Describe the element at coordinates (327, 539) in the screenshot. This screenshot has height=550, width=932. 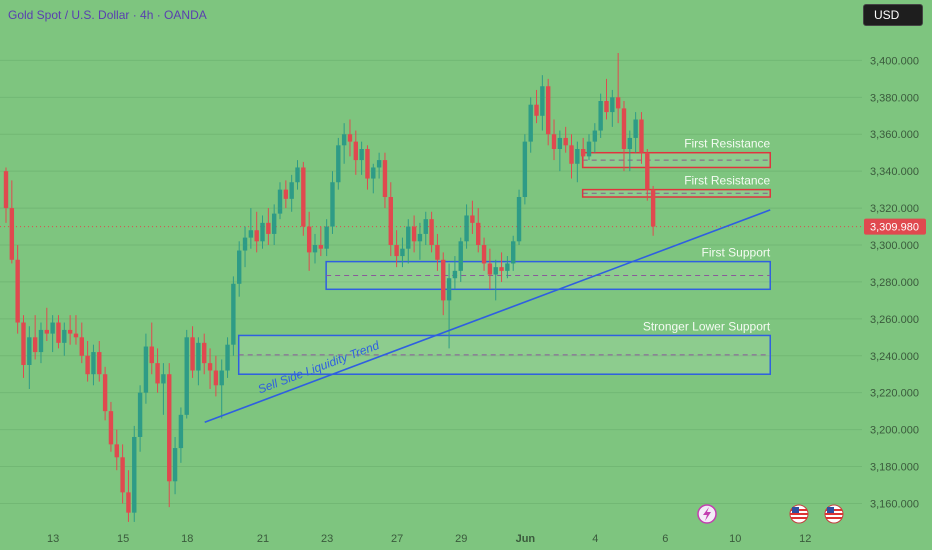
I see `x-tick-label: 23` at that location.